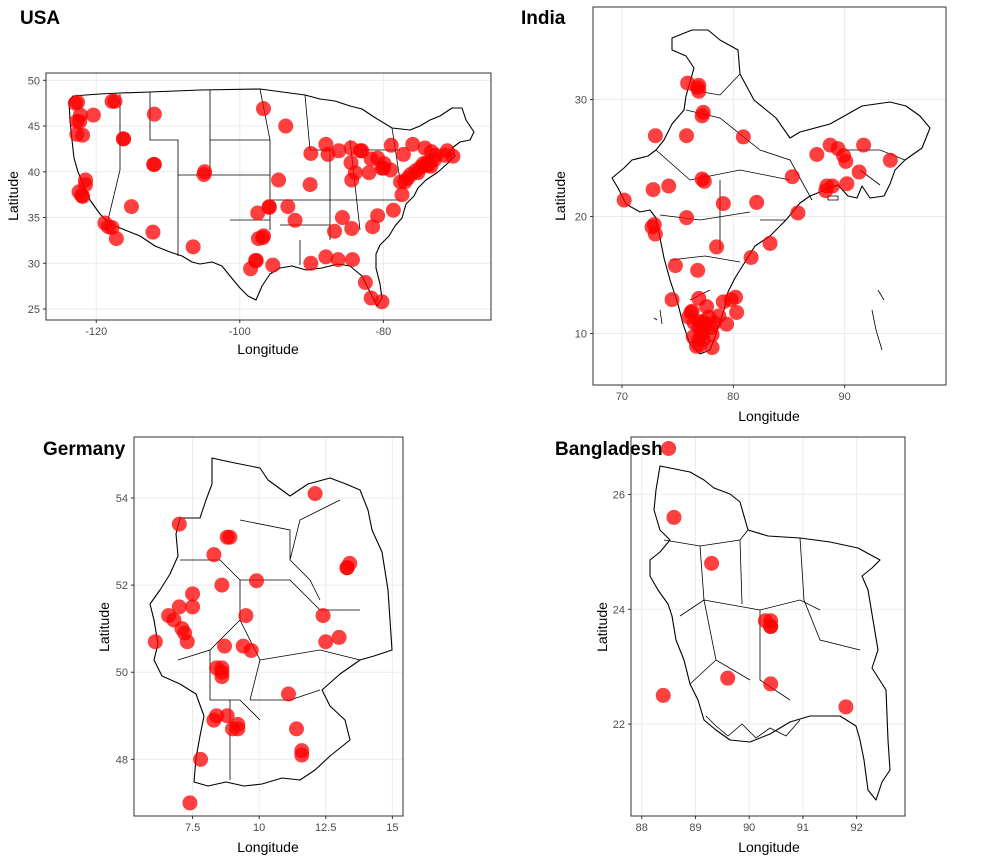 The image size is (1000, 862). What do you see at coordinates (34, 264) in the screenshot?
I see `usa-y-tick-label: 30` at bounding box center [34, 264].